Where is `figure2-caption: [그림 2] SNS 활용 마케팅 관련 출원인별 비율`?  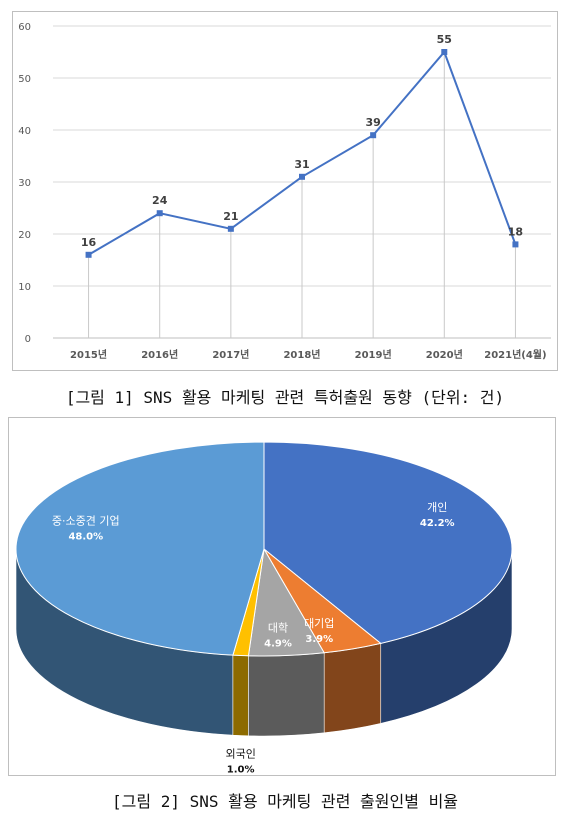
figure2-caption: [그림 2] SNS 활용 마케팅 관련 출원인별 비율 is located at coordinates (285, 801).